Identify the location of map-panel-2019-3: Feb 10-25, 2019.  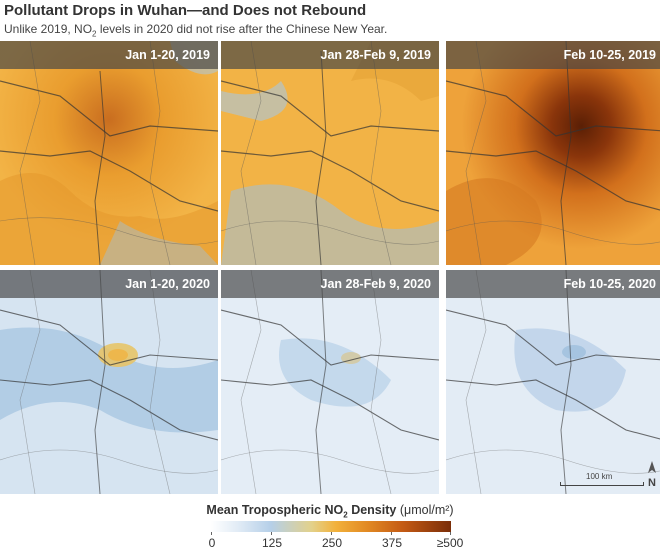
(553, 153).